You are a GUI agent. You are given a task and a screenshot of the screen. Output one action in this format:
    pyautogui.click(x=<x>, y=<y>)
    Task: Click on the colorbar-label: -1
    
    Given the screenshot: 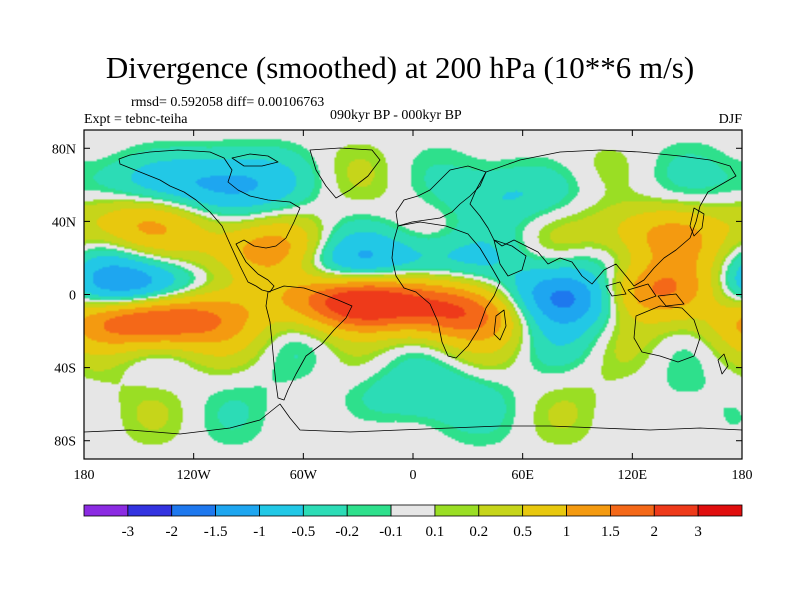 What is the action you would take?
    pyautogui.click(x=259, y=532)
    